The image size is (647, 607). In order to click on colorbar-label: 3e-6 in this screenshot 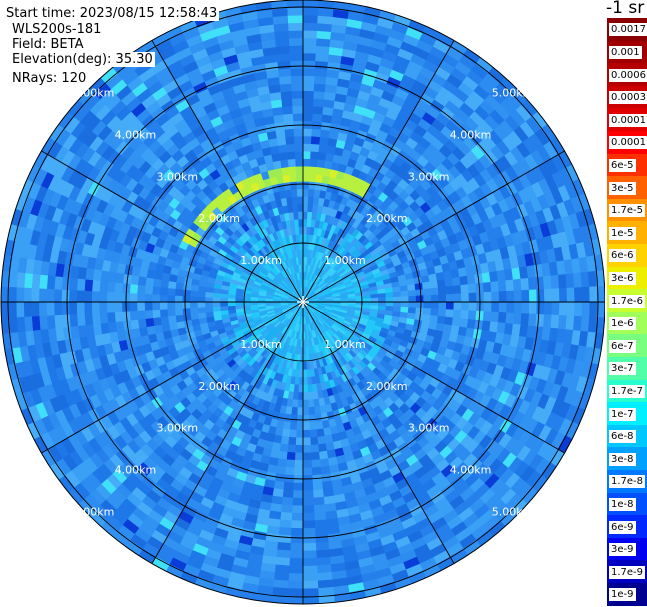, I will do `click(622, 278)`.